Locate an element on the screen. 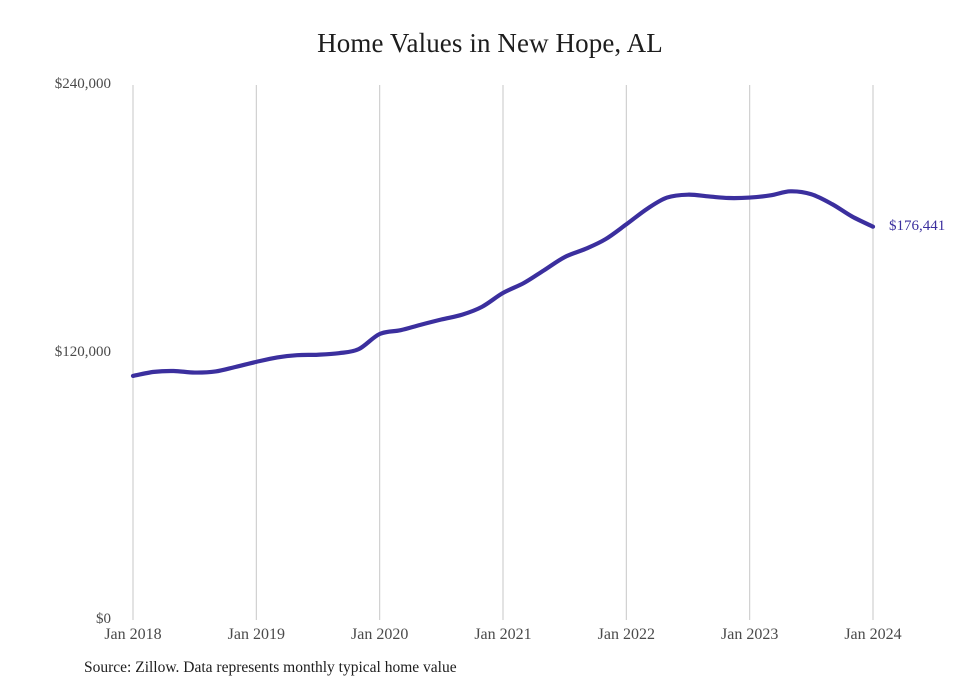 The image size is (980, 699). y-tick-label-1: $120,000 is located at coordinates (82, 351).